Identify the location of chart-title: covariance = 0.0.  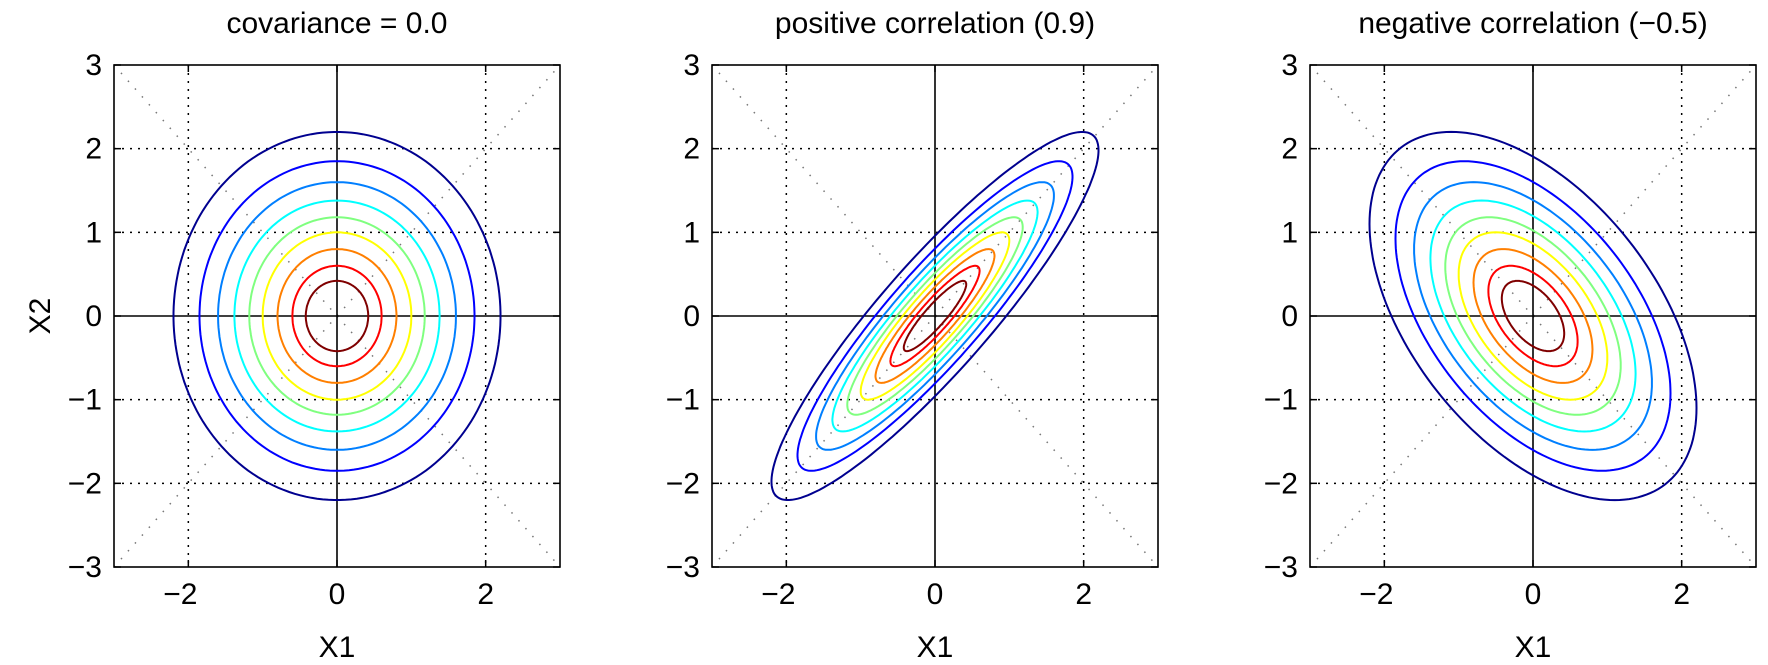
(337, 23).